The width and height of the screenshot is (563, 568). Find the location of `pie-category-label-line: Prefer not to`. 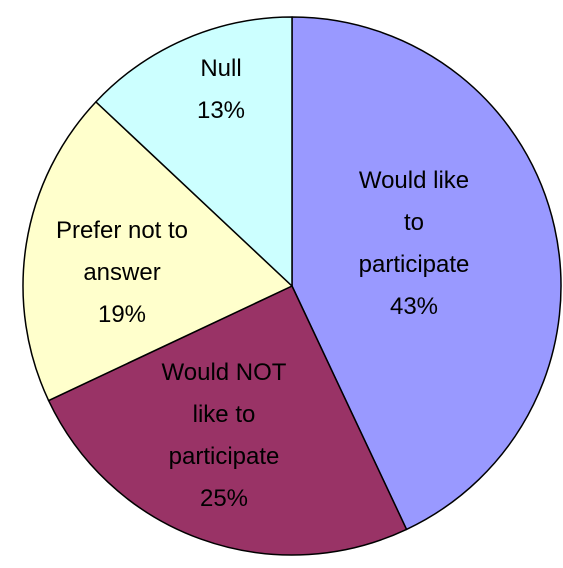

pie-category-label-line: Prefer not to is located at coordinates (122, 230).